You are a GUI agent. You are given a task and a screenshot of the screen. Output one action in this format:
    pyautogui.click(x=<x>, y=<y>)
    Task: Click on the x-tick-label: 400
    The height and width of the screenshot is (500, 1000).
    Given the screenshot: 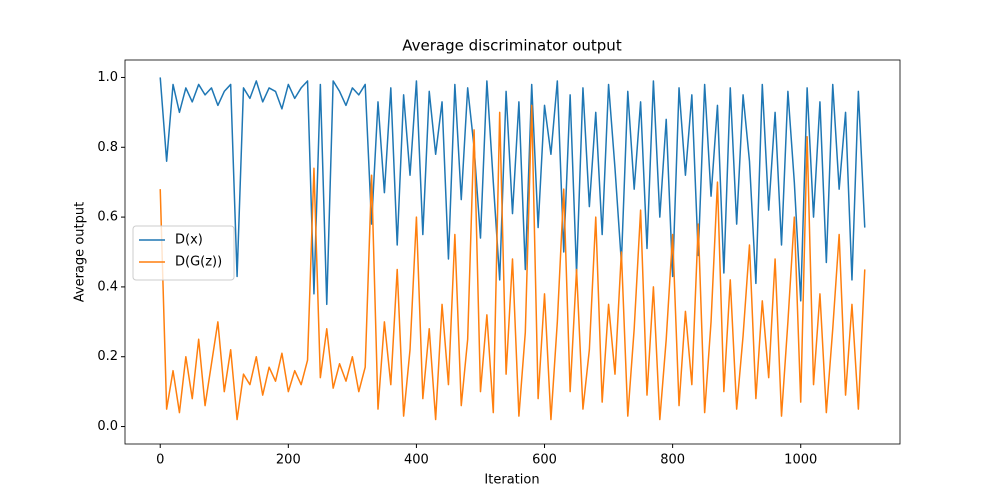 What is the action you would take?
    pyautogui.click(x=416, y=460)
    